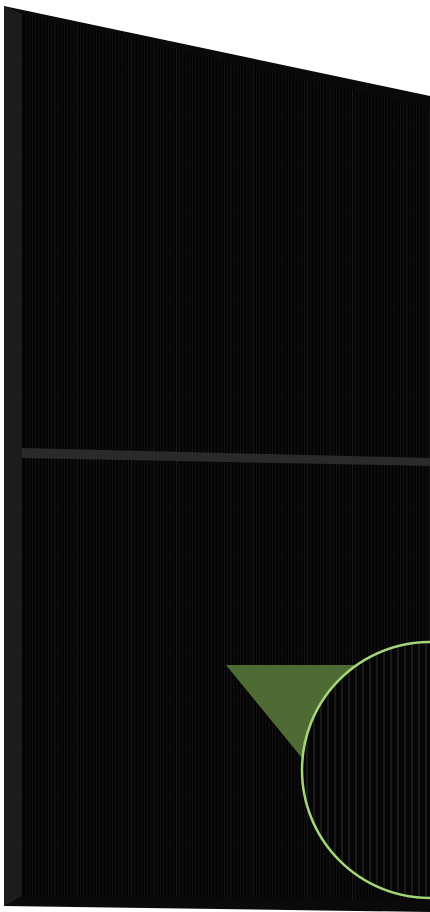 This screenshot has height=912, width=430. Describe the element at coordinates (13, 456) in the screenshot. I see `panel-frame-side` at that location.